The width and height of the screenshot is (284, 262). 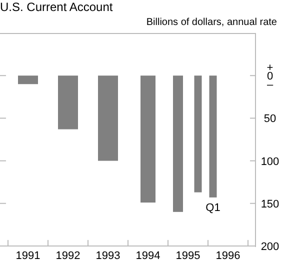 I want to click on y-tick-label: 50, so click(x=270, y=119).